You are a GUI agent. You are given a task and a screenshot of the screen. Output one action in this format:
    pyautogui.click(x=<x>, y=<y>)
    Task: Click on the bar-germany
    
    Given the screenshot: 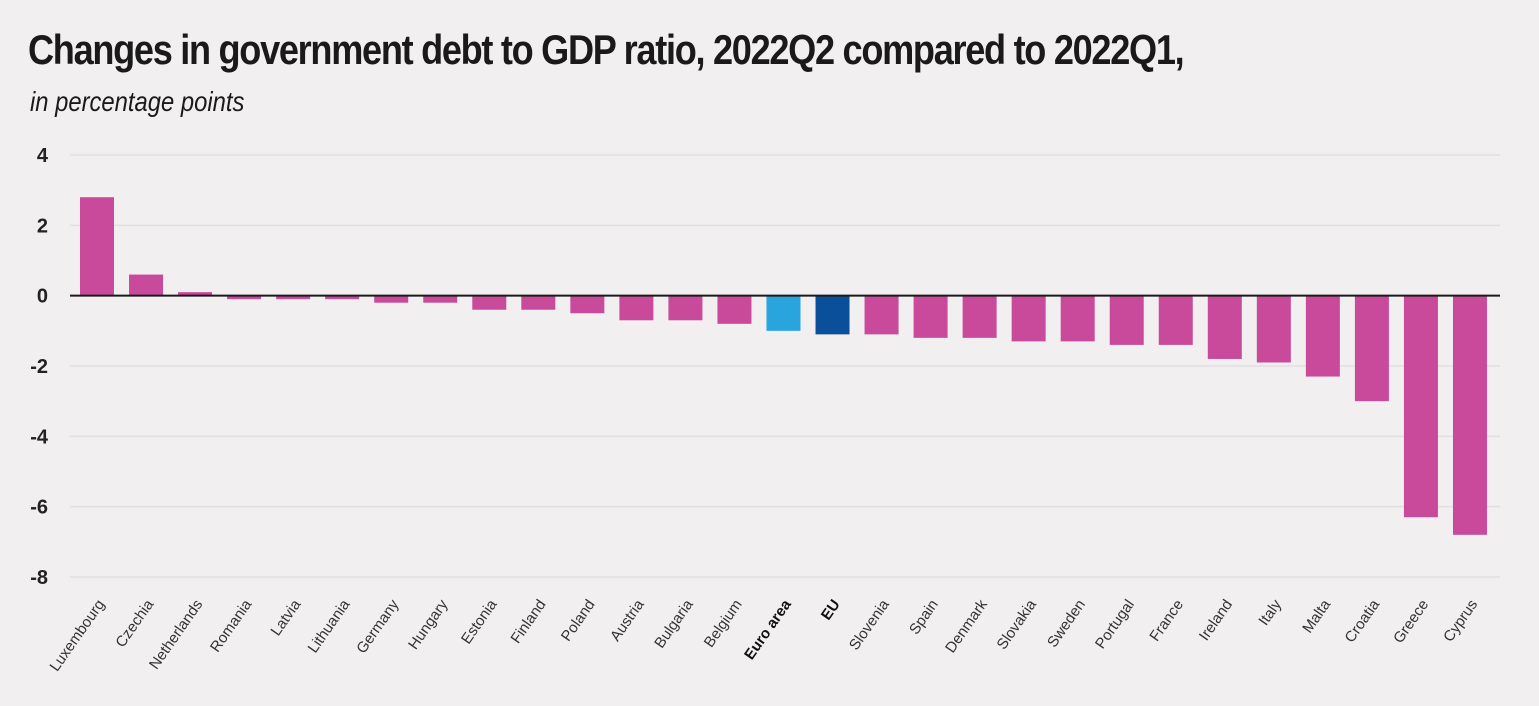 What is the action you would take?
    pyautogui.click(x=391, y=299)
    